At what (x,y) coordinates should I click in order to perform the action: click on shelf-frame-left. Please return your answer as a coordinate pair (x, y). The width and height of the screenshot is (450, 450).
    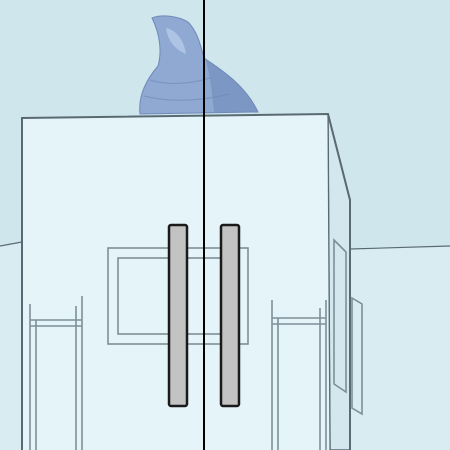
    Looking at the image, I should click on (56, 373).